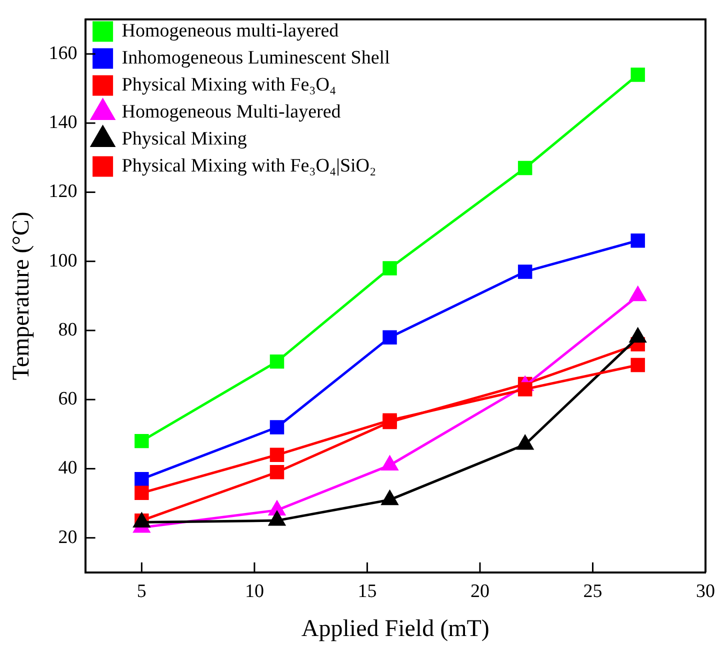  Describe the element at coordinates (256, 57) in the screenshot. I see `legend-label: Inhomogeneous Luminescent Shell` at that location.